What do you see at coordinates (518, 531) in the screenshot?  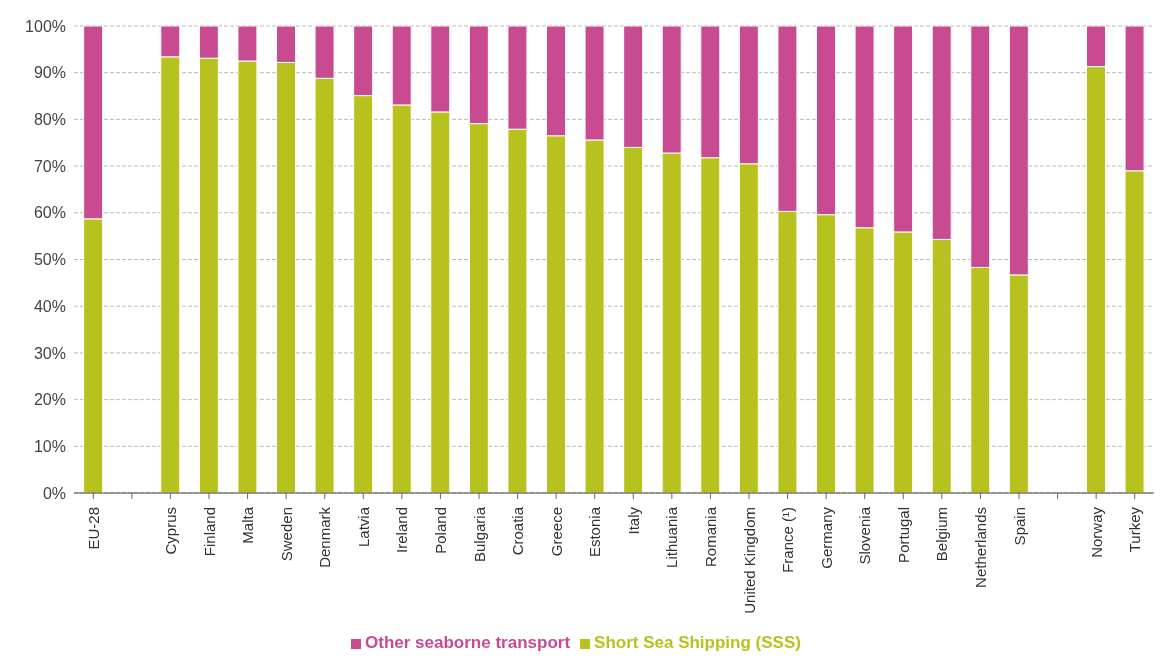 I see `x-tick-label: Croatia` at bounding box center [518, 531].